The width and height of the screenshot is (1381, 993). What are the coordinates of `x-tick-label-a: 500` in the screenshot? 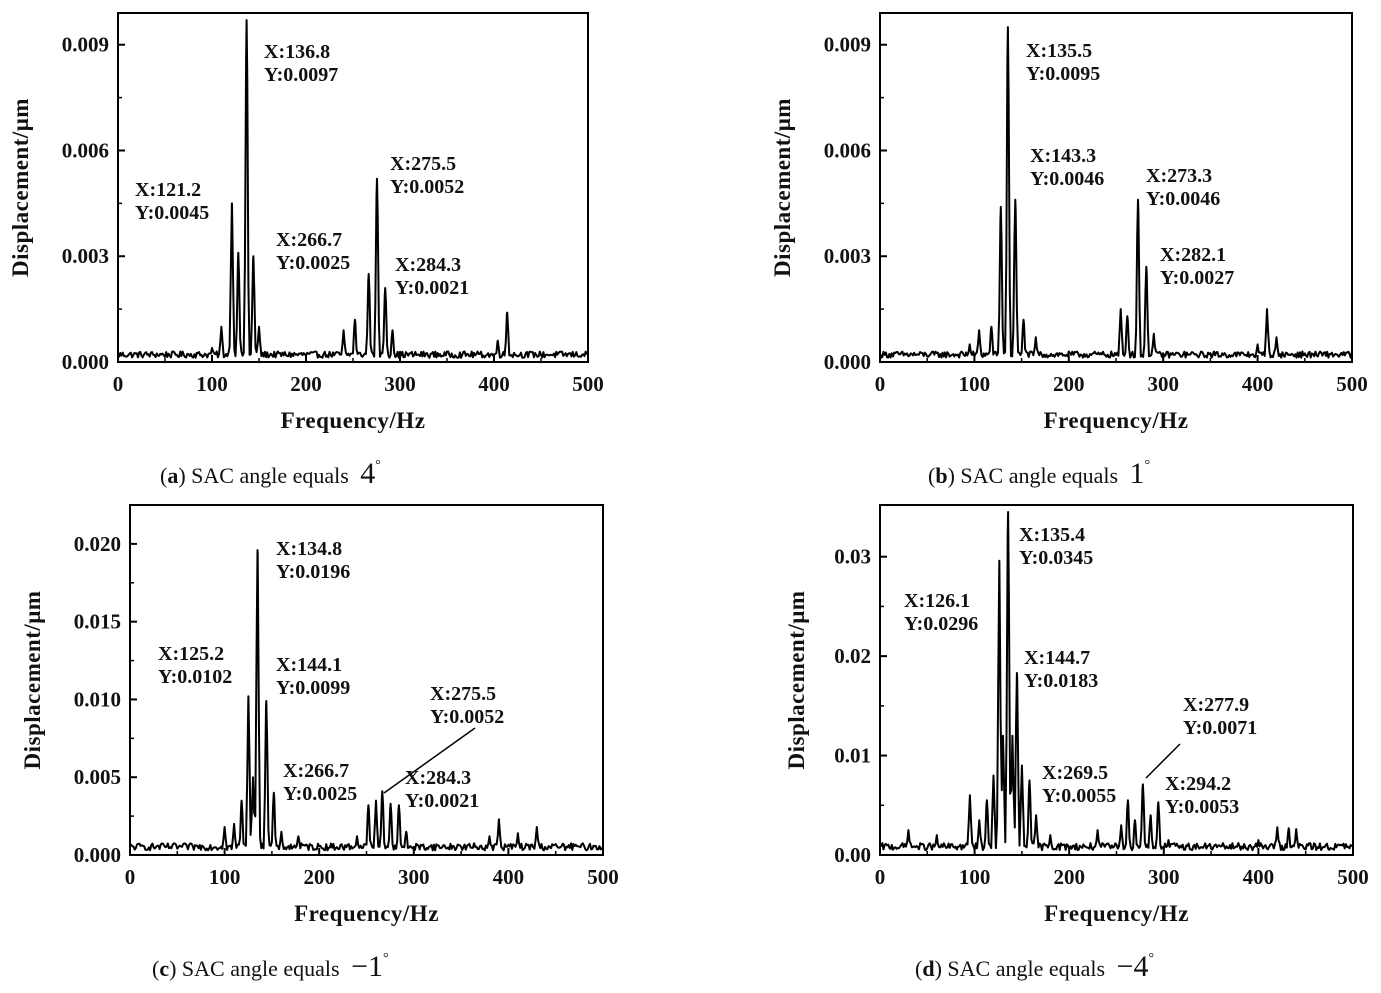 It's located at (588, 384).